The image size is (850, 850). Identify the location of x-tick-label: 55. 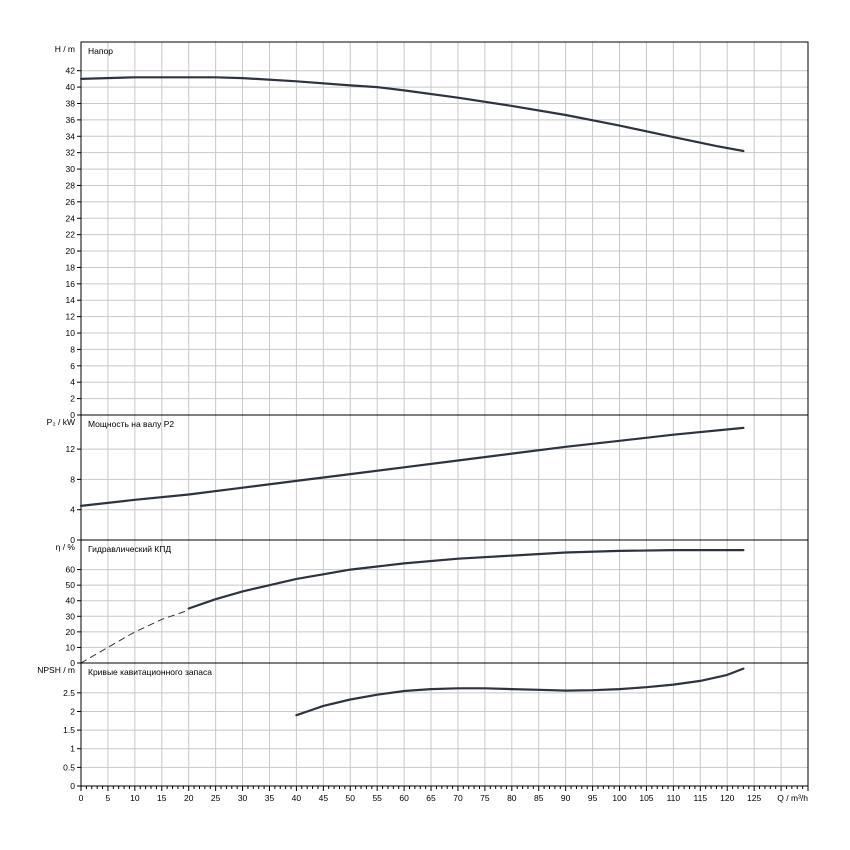
(377, 798).